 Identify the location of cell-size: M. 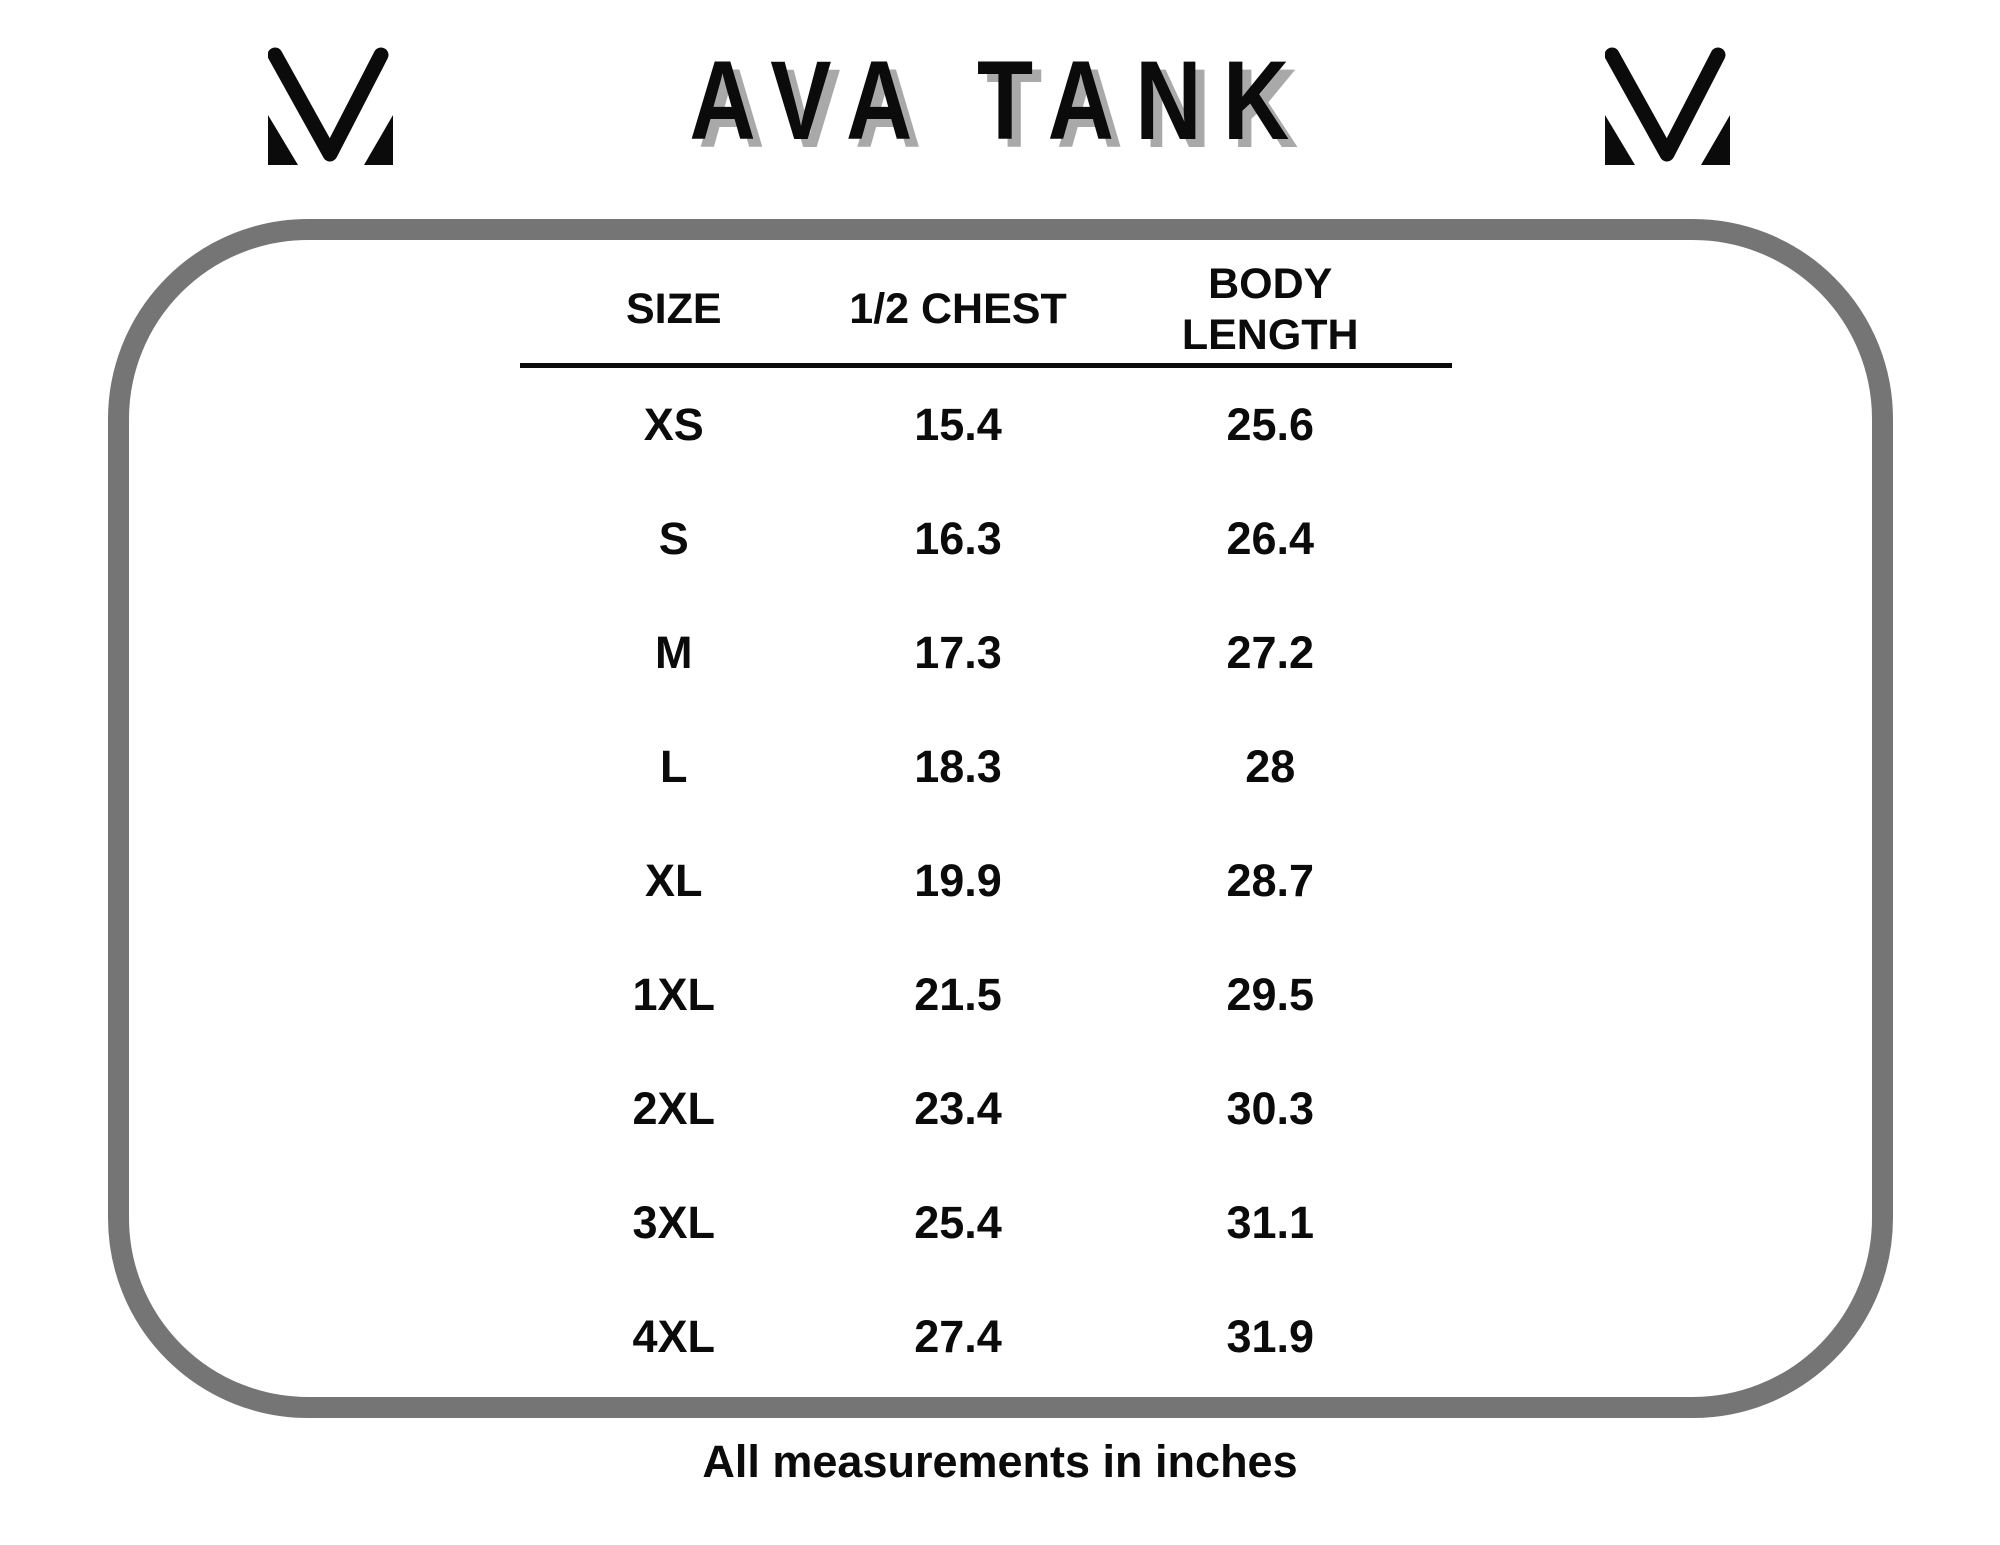
(674, 652).